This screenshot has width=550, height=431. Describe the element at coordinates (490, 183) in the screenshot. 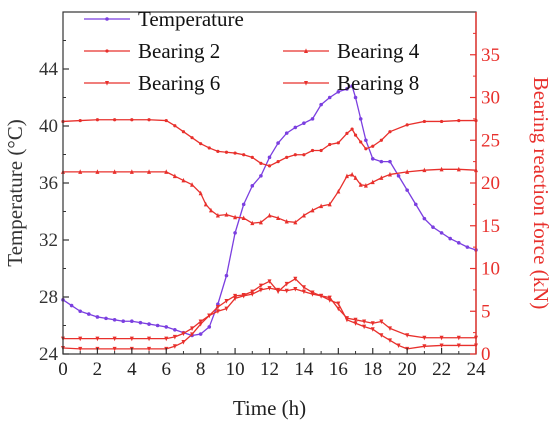

I see `right-tick-label: 20` at that location.